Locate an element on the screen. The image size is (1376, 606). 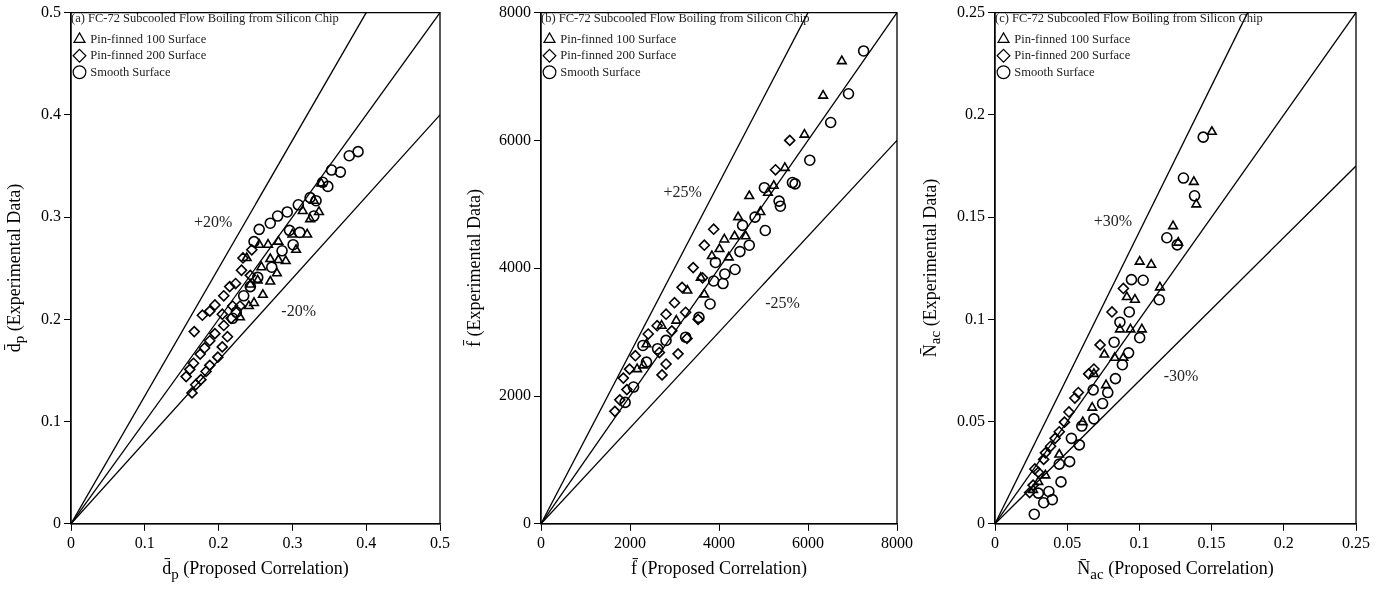
annotation: +20% is located at coordinates (213, 222).